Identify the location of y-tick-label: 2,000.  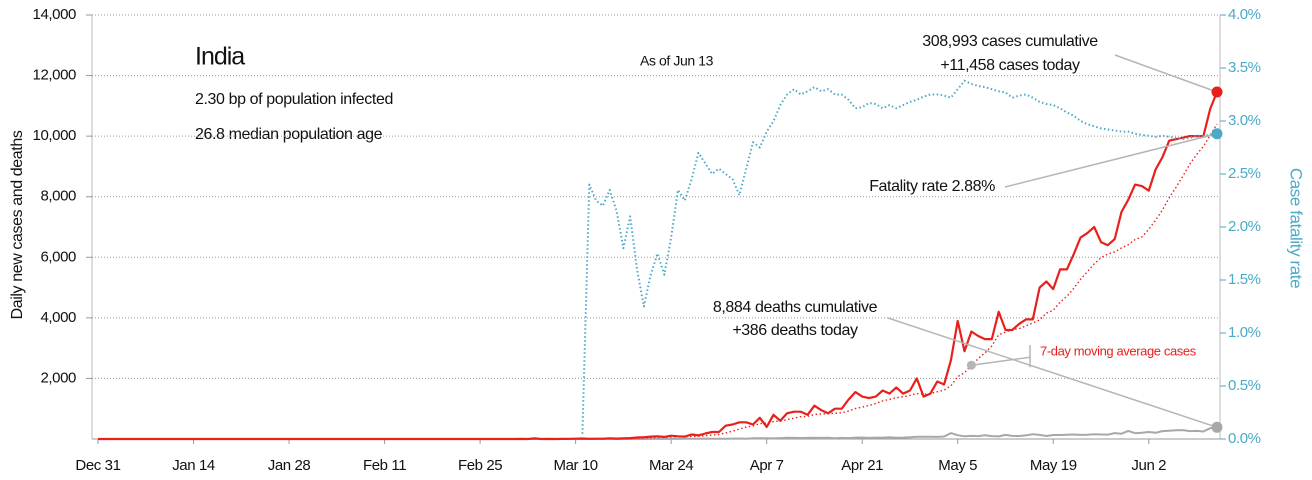
(58, 377).